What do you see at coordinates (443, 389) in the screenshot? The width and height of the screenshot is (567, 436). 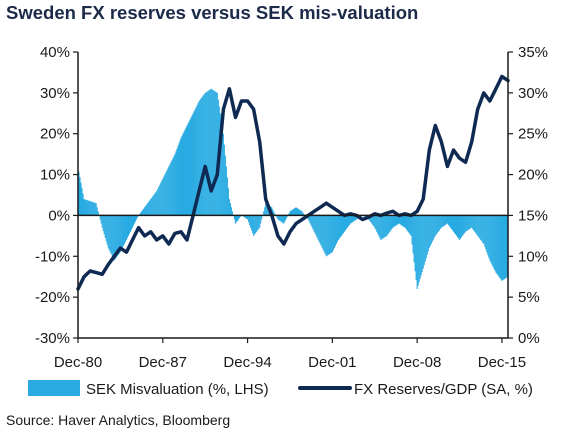 I see `legend-line-label: FX Reserves/GDP (SA, %)` at bounding box center [443, 389].